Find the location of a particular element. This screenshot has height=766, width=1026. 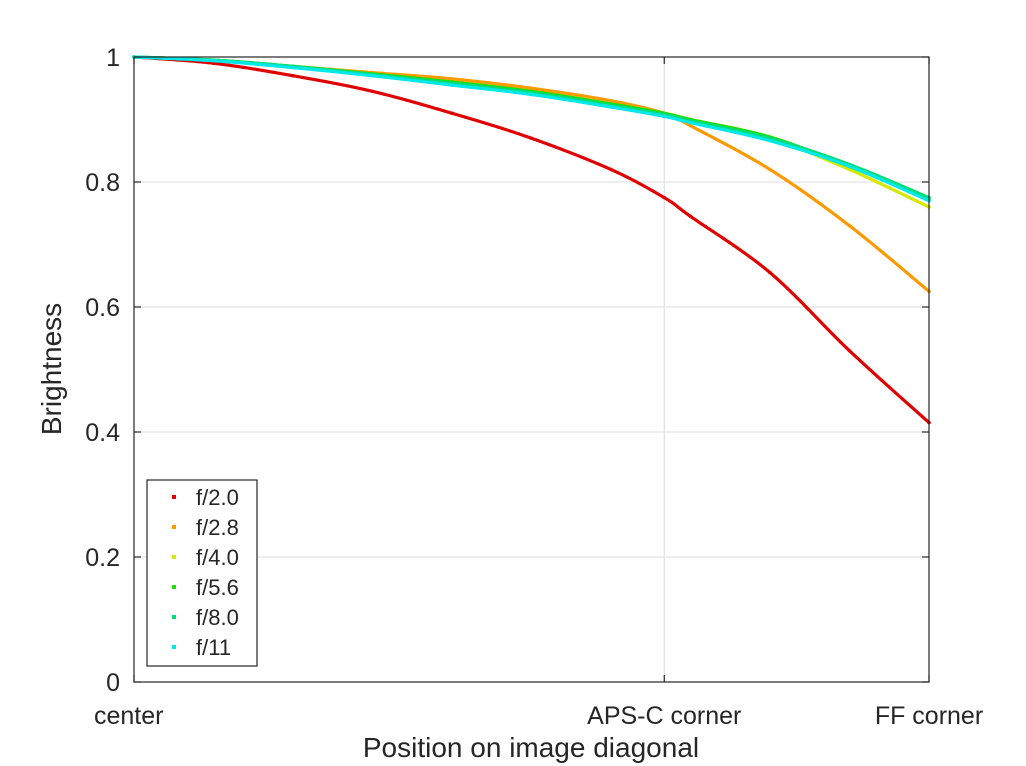

x-tick-label: FF corner is located at coordinates (929, 716).